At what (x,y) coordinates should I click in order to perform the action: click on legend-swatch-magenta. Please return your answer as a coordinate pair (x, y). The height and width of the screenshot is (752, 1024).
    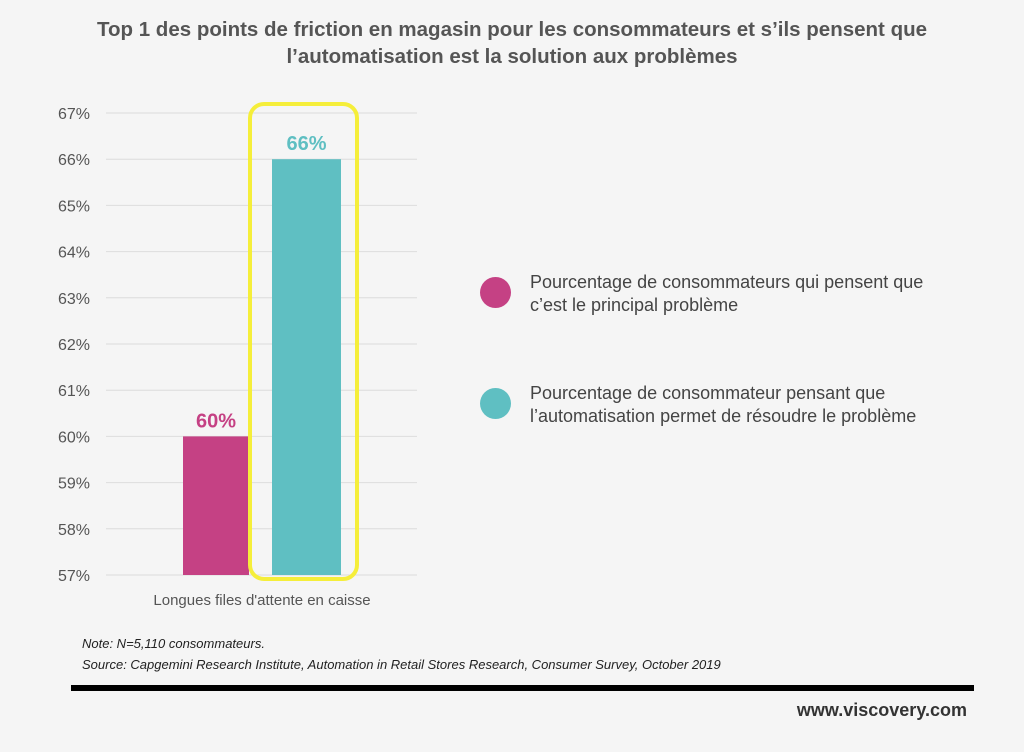
    Looking at the image, I should click on (495, 292).